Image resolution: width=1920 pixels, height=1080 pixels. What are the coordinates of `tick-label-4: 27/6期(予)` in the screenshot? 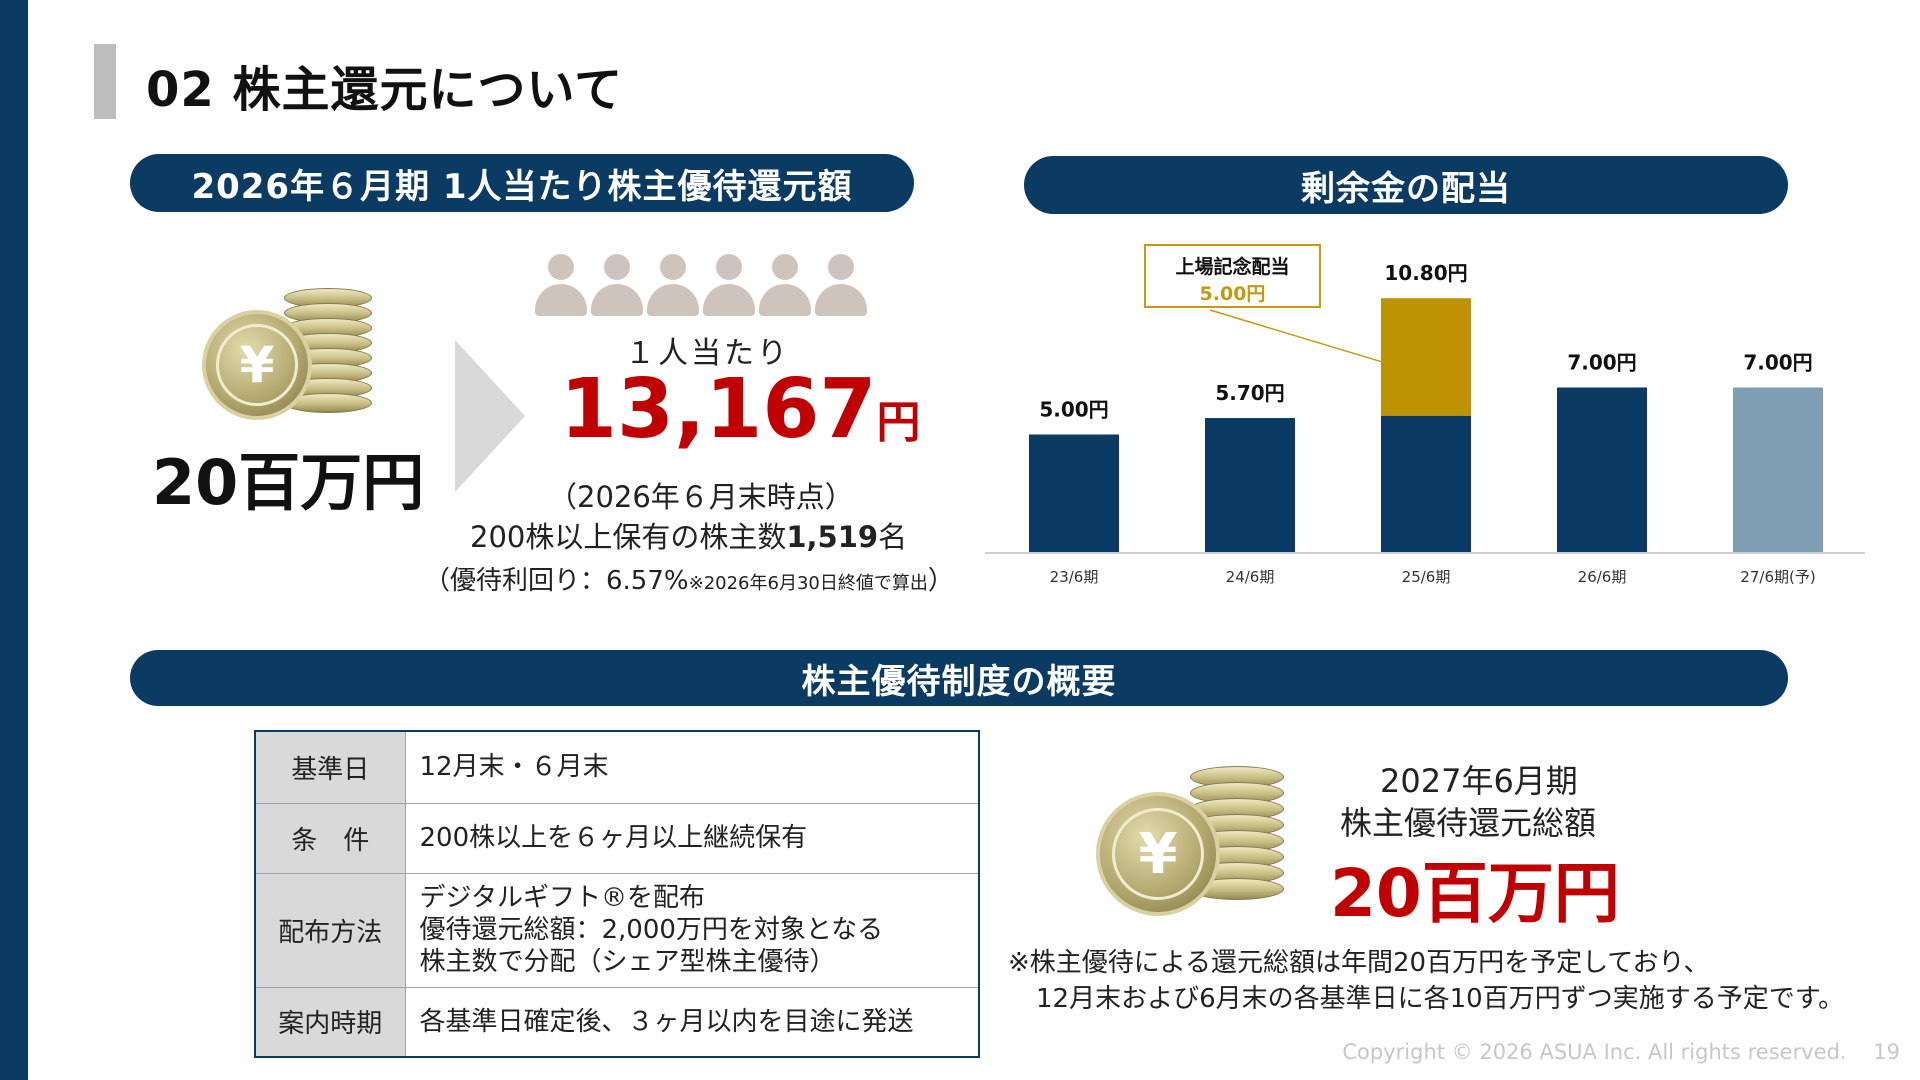 It's located at (1777, 577).